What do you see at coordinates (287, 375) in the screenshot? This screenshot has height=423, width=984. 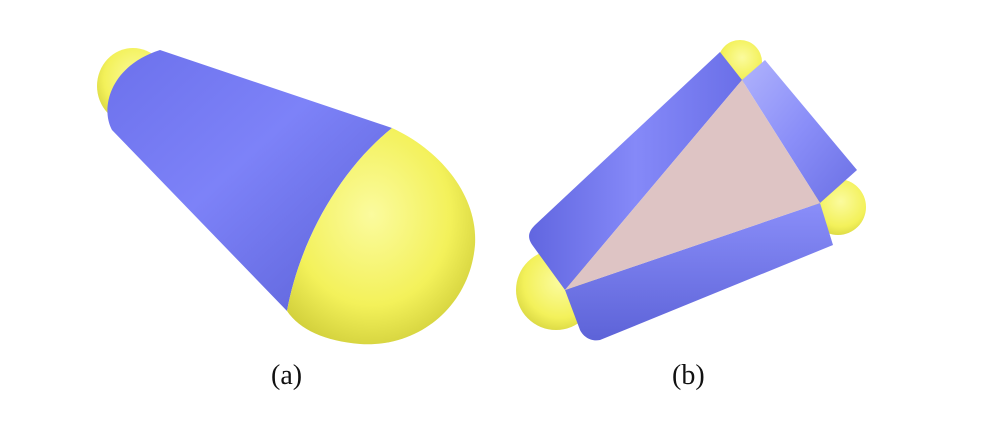 I see `caption-a: (a)` at bounding box center [287, 375].